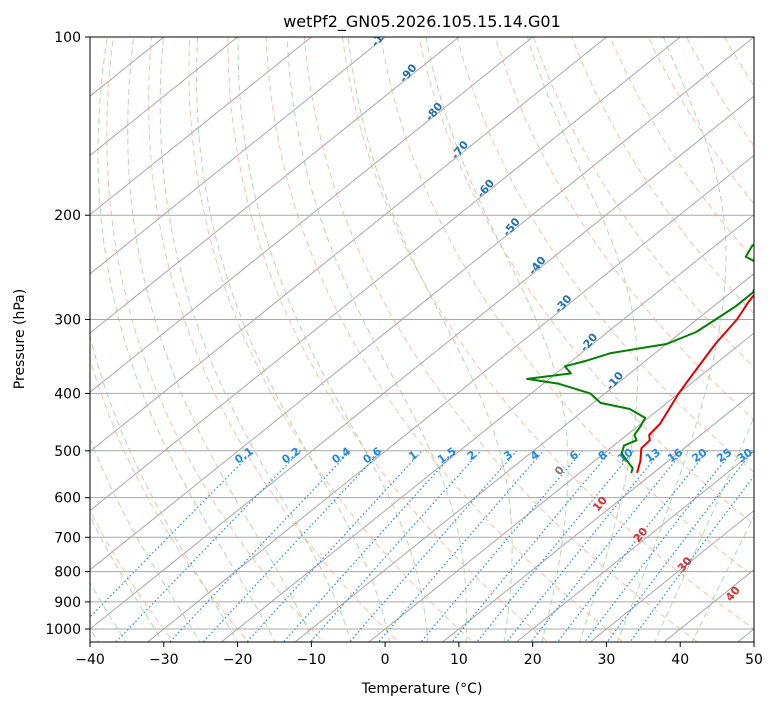 The width and height of the screenshot is (775, 708). What do you see at coordinates (653, 455) in the screenshot?
I see `mixing-ratio-label: 13` at bounding box center [653, 455].